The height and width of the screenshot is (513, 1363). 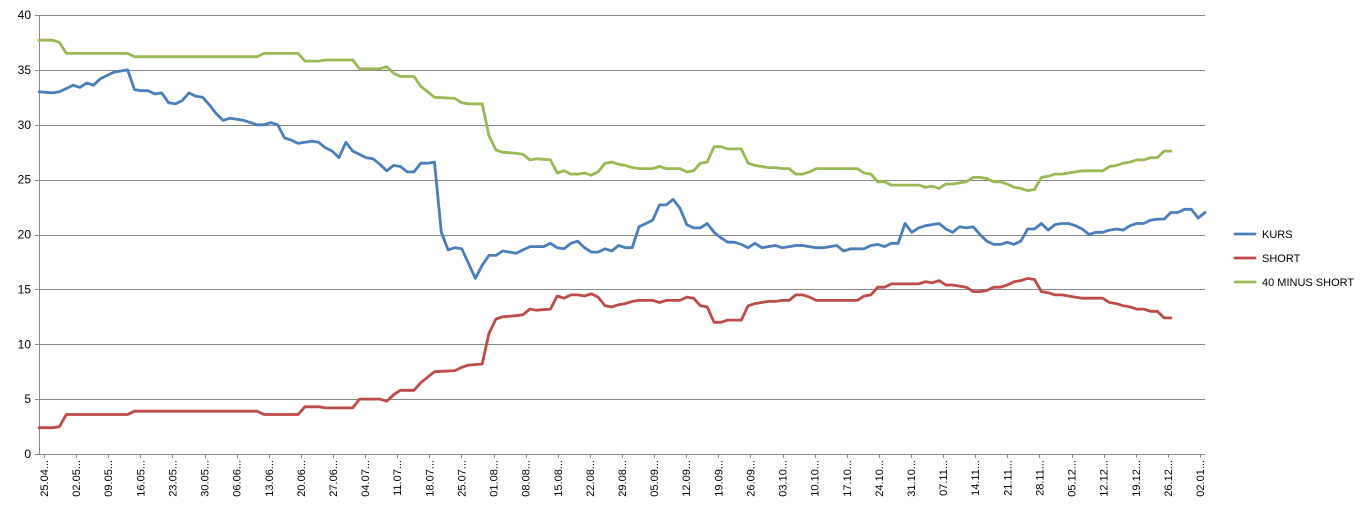 I want to click on y-tick-label: 30, so click(x=25, y=125).